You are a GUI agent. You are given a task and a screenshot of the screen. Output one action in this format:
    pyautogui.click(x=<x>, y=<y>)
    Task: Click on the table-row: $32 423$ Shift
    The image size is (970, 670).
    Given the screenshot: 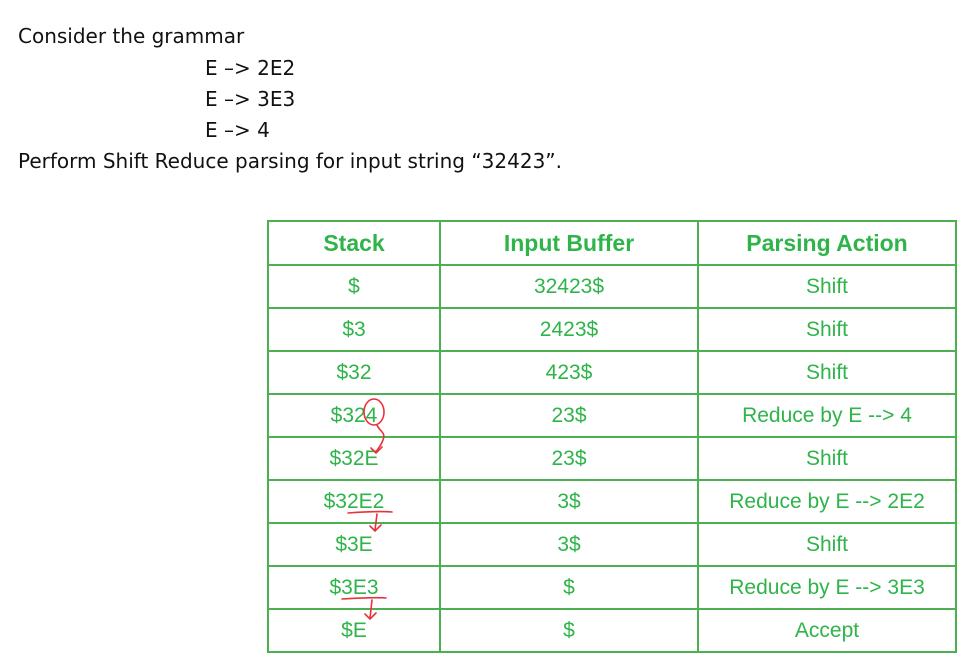 What is the action you would take?
    pyautogui.click(x=612, y=372)
    